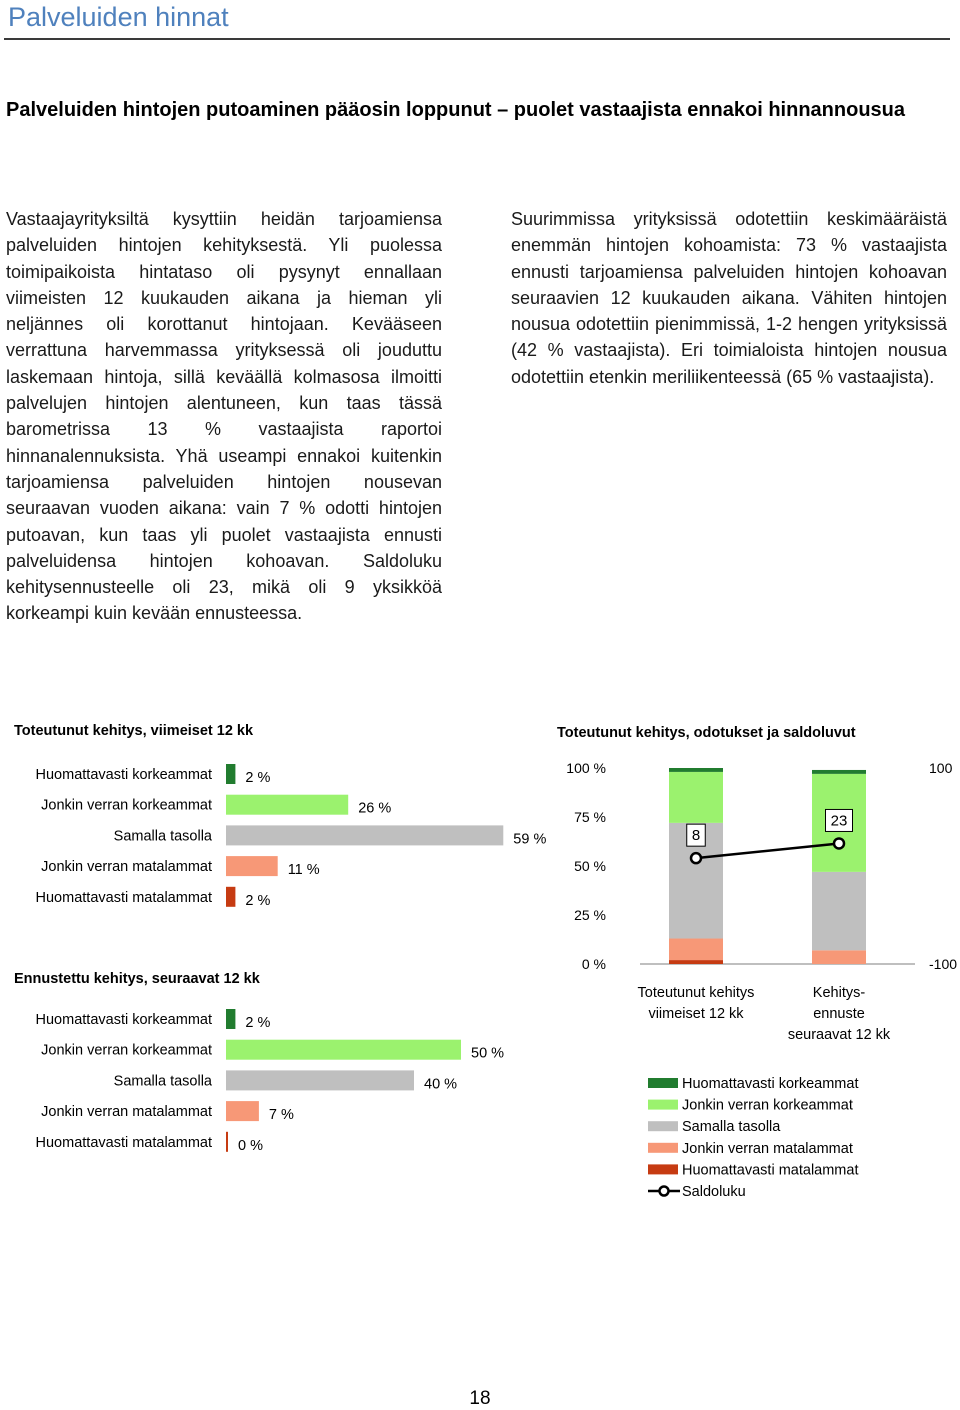 Image resolution: width=960 pixels, height=1410 pixels. Describe the element at coordinates (124, 775) in the screenshot. I see `realized-label-huomattavasti-korkeammat: Huomattavasti korkeammat` at that location.